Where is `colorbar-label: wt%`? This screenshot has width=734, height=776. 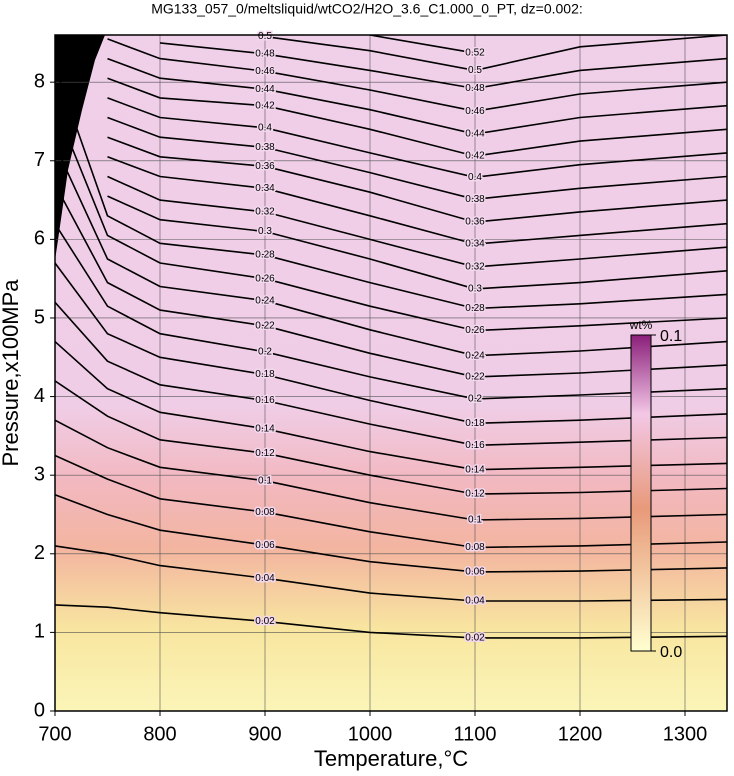 colorbar-label: wt% is located at coordinates (641, 325).